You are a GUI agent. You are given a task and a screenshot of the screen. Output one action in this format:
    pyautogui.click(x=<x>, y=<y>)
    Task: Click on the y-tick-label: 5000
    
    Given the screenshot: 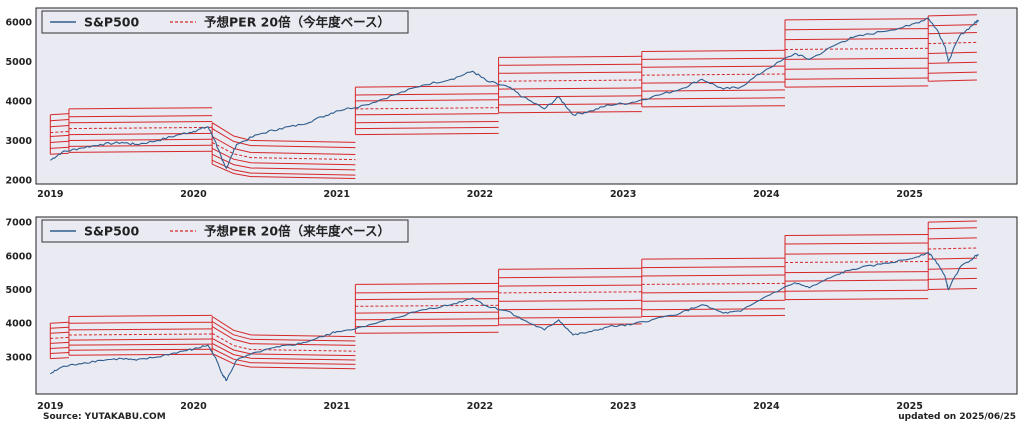 What is the action you would take?
    pyautogui.click(x=19, y=62)
    